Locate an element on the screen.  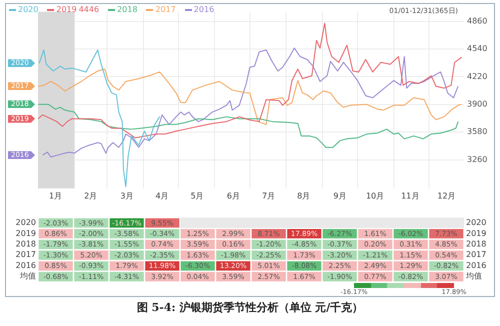
y-tick-label: 4540 is located at coordinates (477, 49).